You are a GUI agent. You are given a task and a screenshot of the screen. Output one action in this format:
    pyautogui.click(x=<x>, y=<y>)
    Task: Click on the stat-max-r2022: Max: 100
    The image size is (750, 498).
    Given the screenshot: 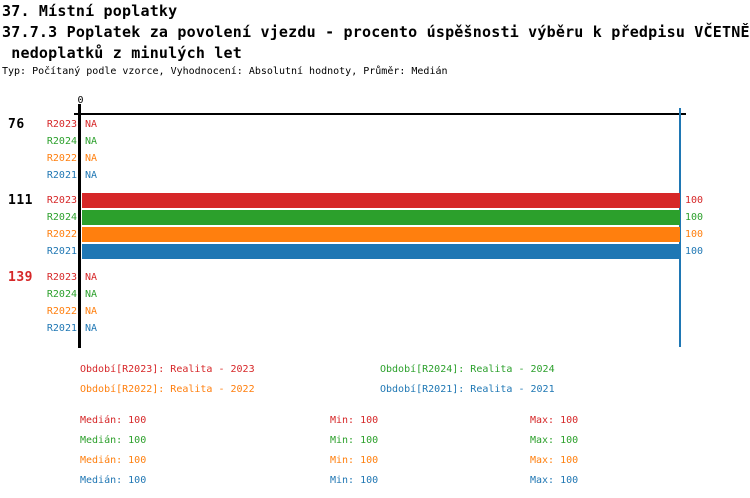 What is the action you would take?
    pyautogui.click(x=554, y=460)
    